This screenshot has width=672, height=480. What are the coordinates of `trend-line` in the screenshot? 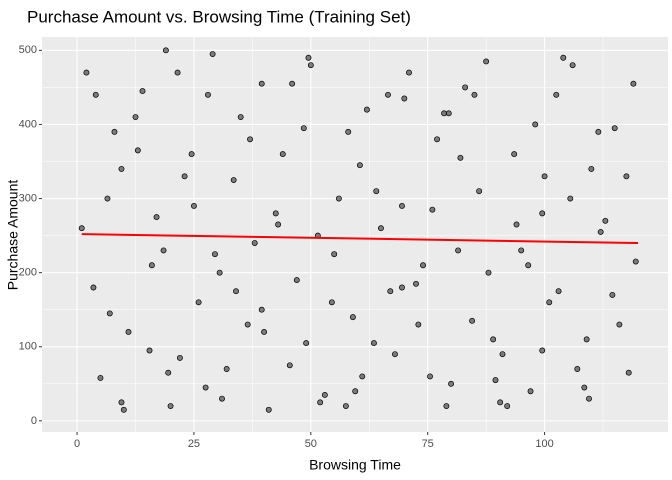 It's located at (360, 239).